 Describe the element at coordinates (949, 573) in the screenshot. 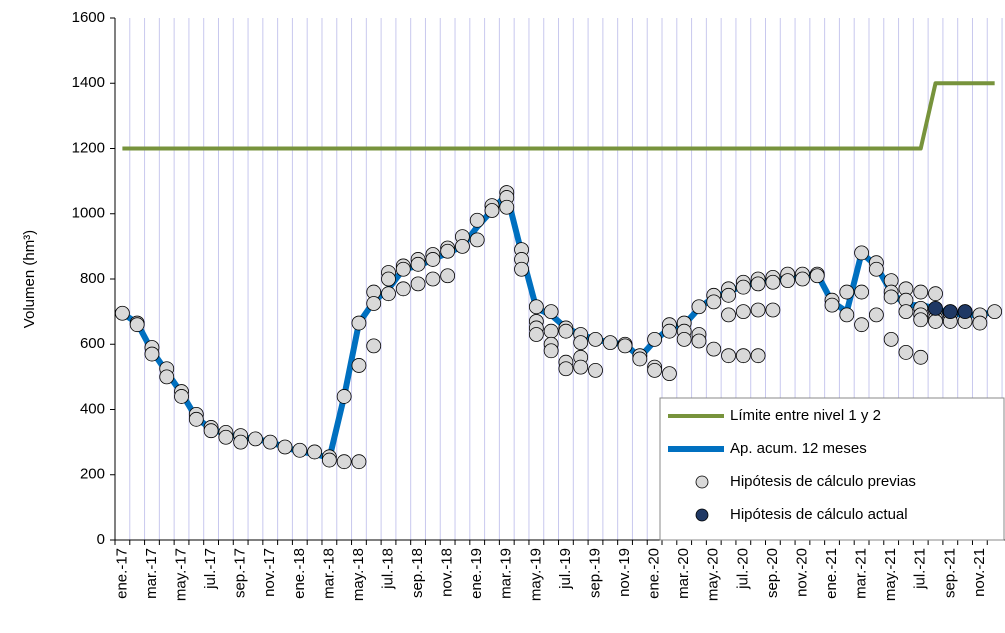

I see `x-tick-label: sep.-21` at that location.